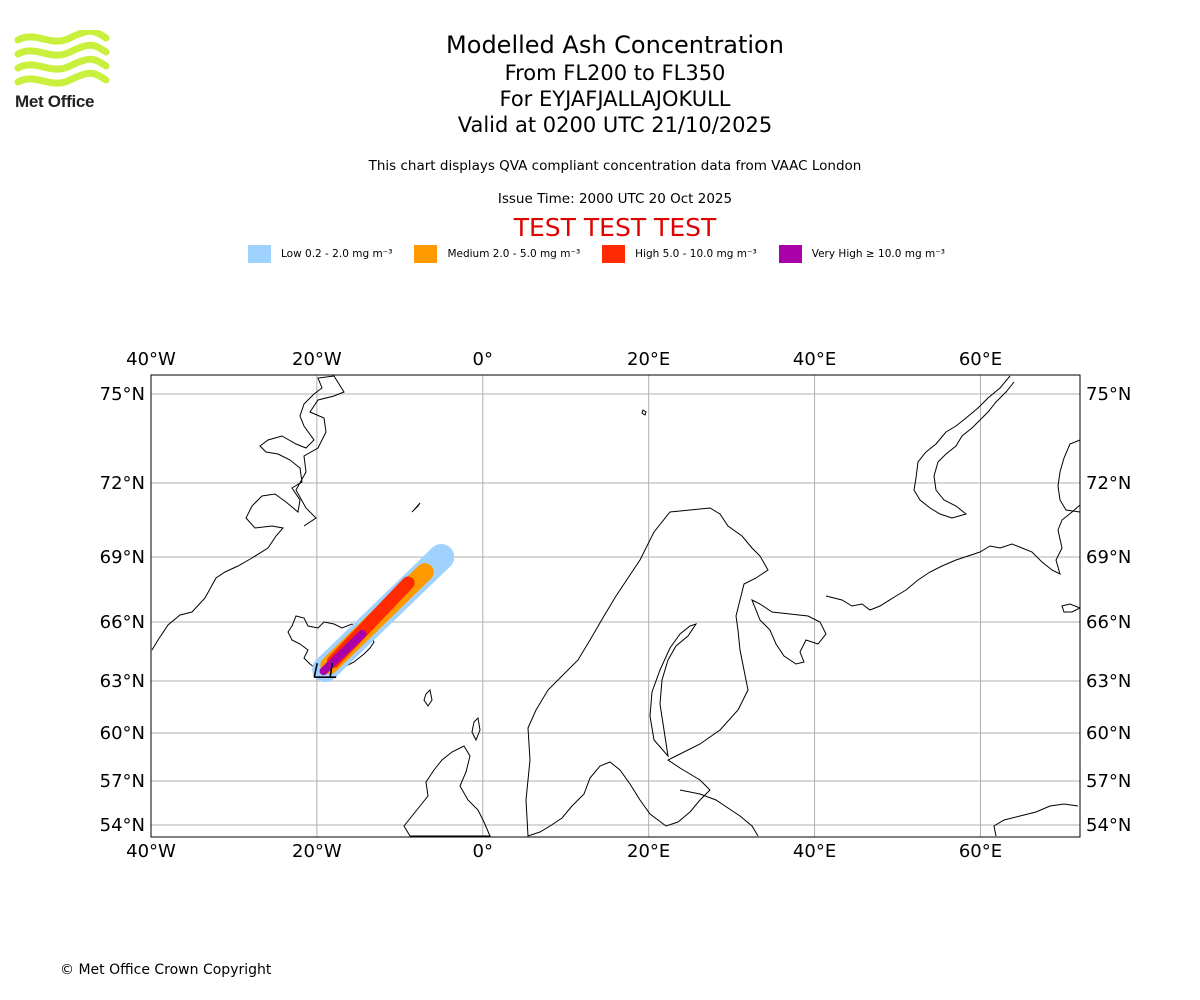  Describe the element at coordinates (476, 729) in the screenshot. I see `coastline-shetland` at that location.